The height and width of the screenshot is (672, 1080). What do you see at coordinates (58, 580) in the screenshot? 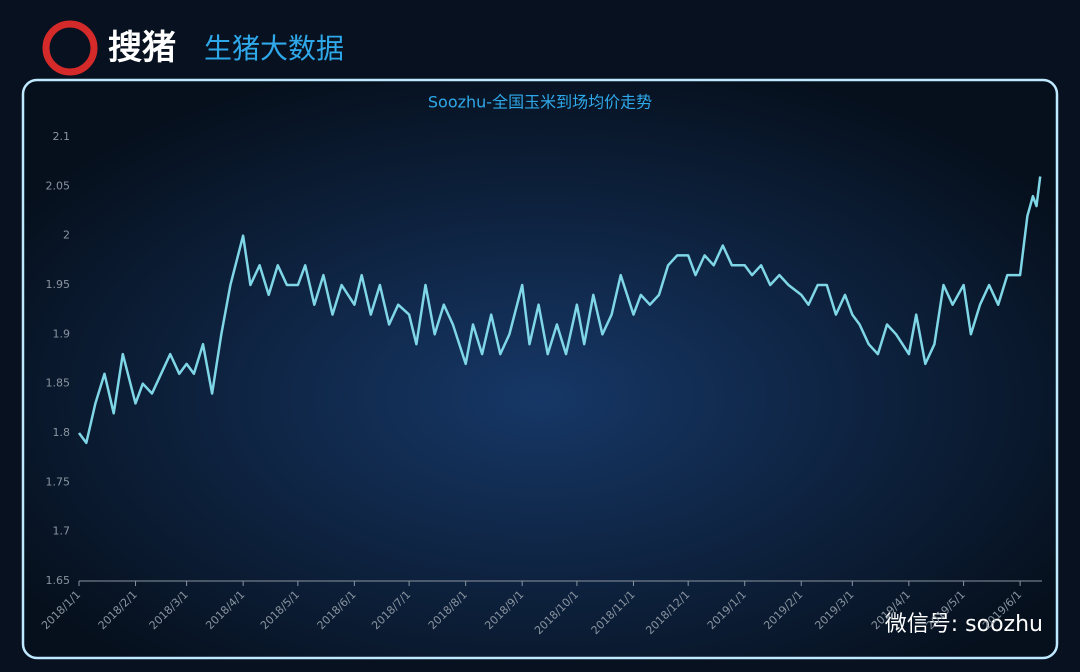
I see `y-tick-label: 1.65` at bounding box center [58, 580].